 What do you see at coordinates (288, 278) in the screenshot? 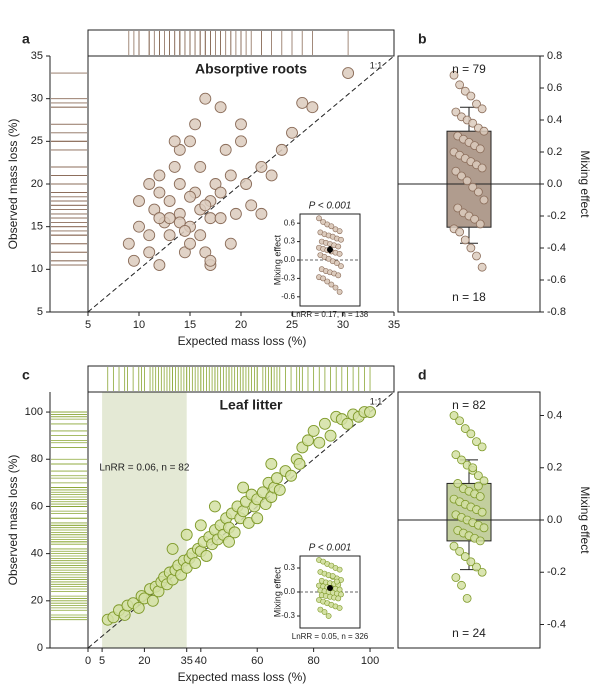
I see `inset-y-tick-label: -0.3` at bounding box center [288, 278].